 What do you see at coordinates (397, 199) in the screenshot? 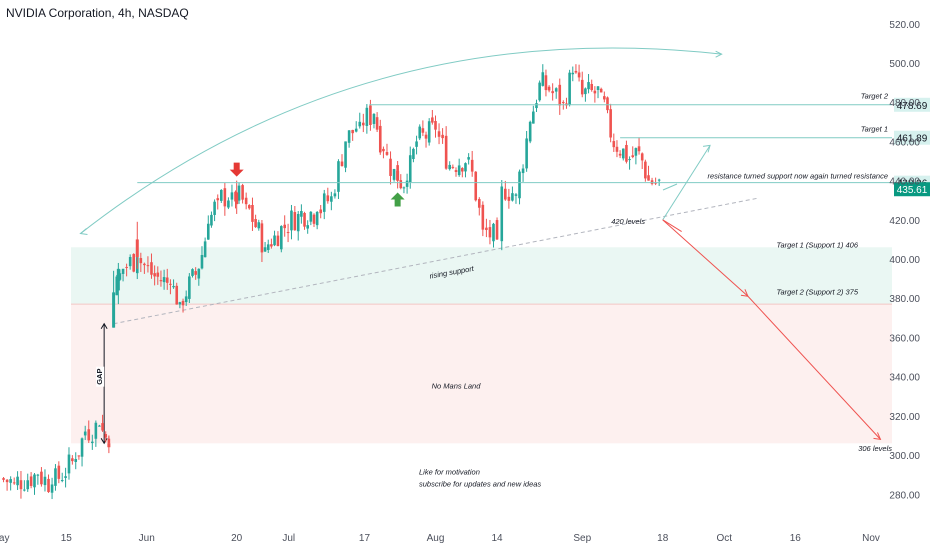
I see `up-arrow-icon` at bounding box center [397, 199].